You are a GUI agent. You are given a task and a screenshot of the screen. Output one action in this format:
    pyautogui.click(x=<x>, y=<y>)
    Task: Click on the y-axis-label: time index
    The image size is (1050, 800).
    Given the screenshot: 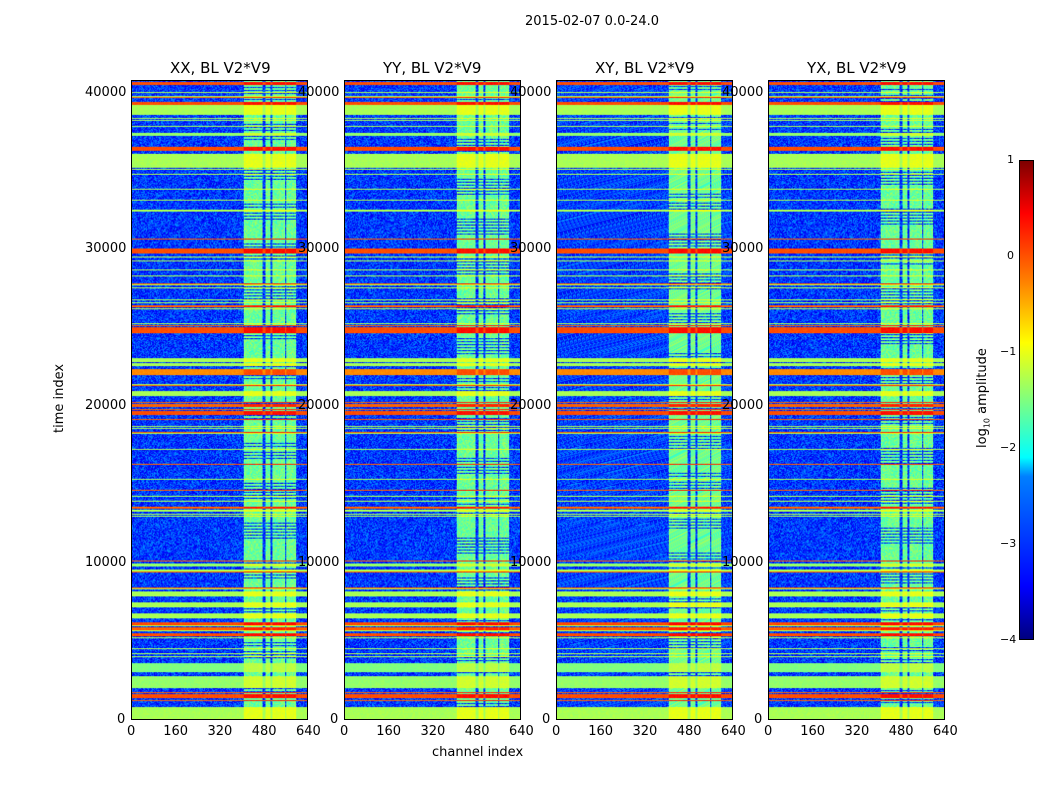 What is the action you would take?
    pyautogui.click(x=59, y=398)
    